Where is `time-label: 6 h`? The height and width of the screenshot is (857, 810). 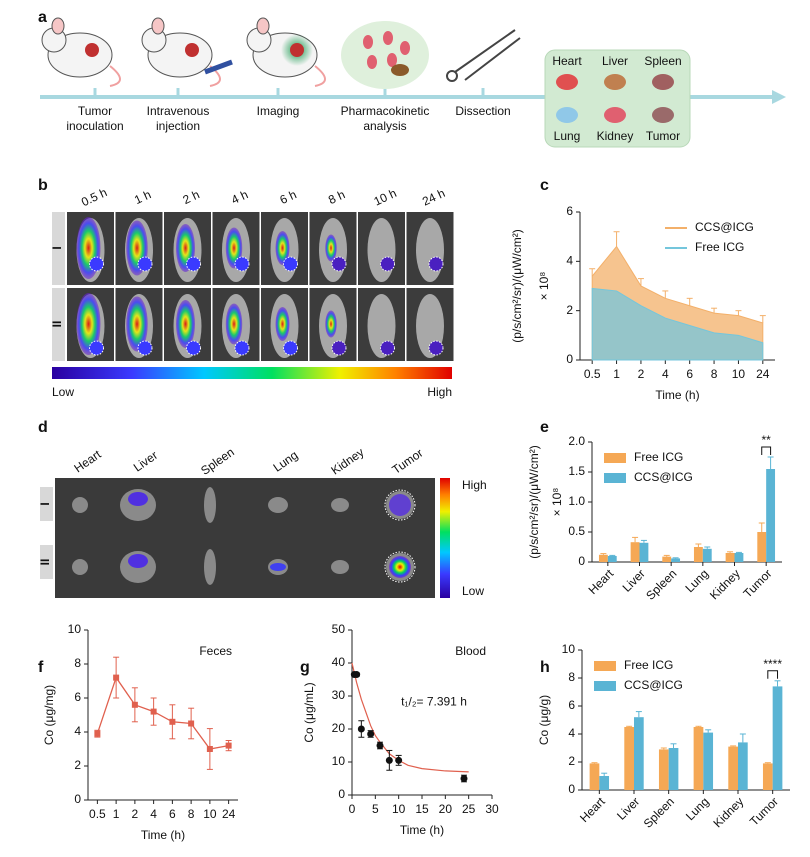 time-label: 6 h is located at coordinates (288, 197).